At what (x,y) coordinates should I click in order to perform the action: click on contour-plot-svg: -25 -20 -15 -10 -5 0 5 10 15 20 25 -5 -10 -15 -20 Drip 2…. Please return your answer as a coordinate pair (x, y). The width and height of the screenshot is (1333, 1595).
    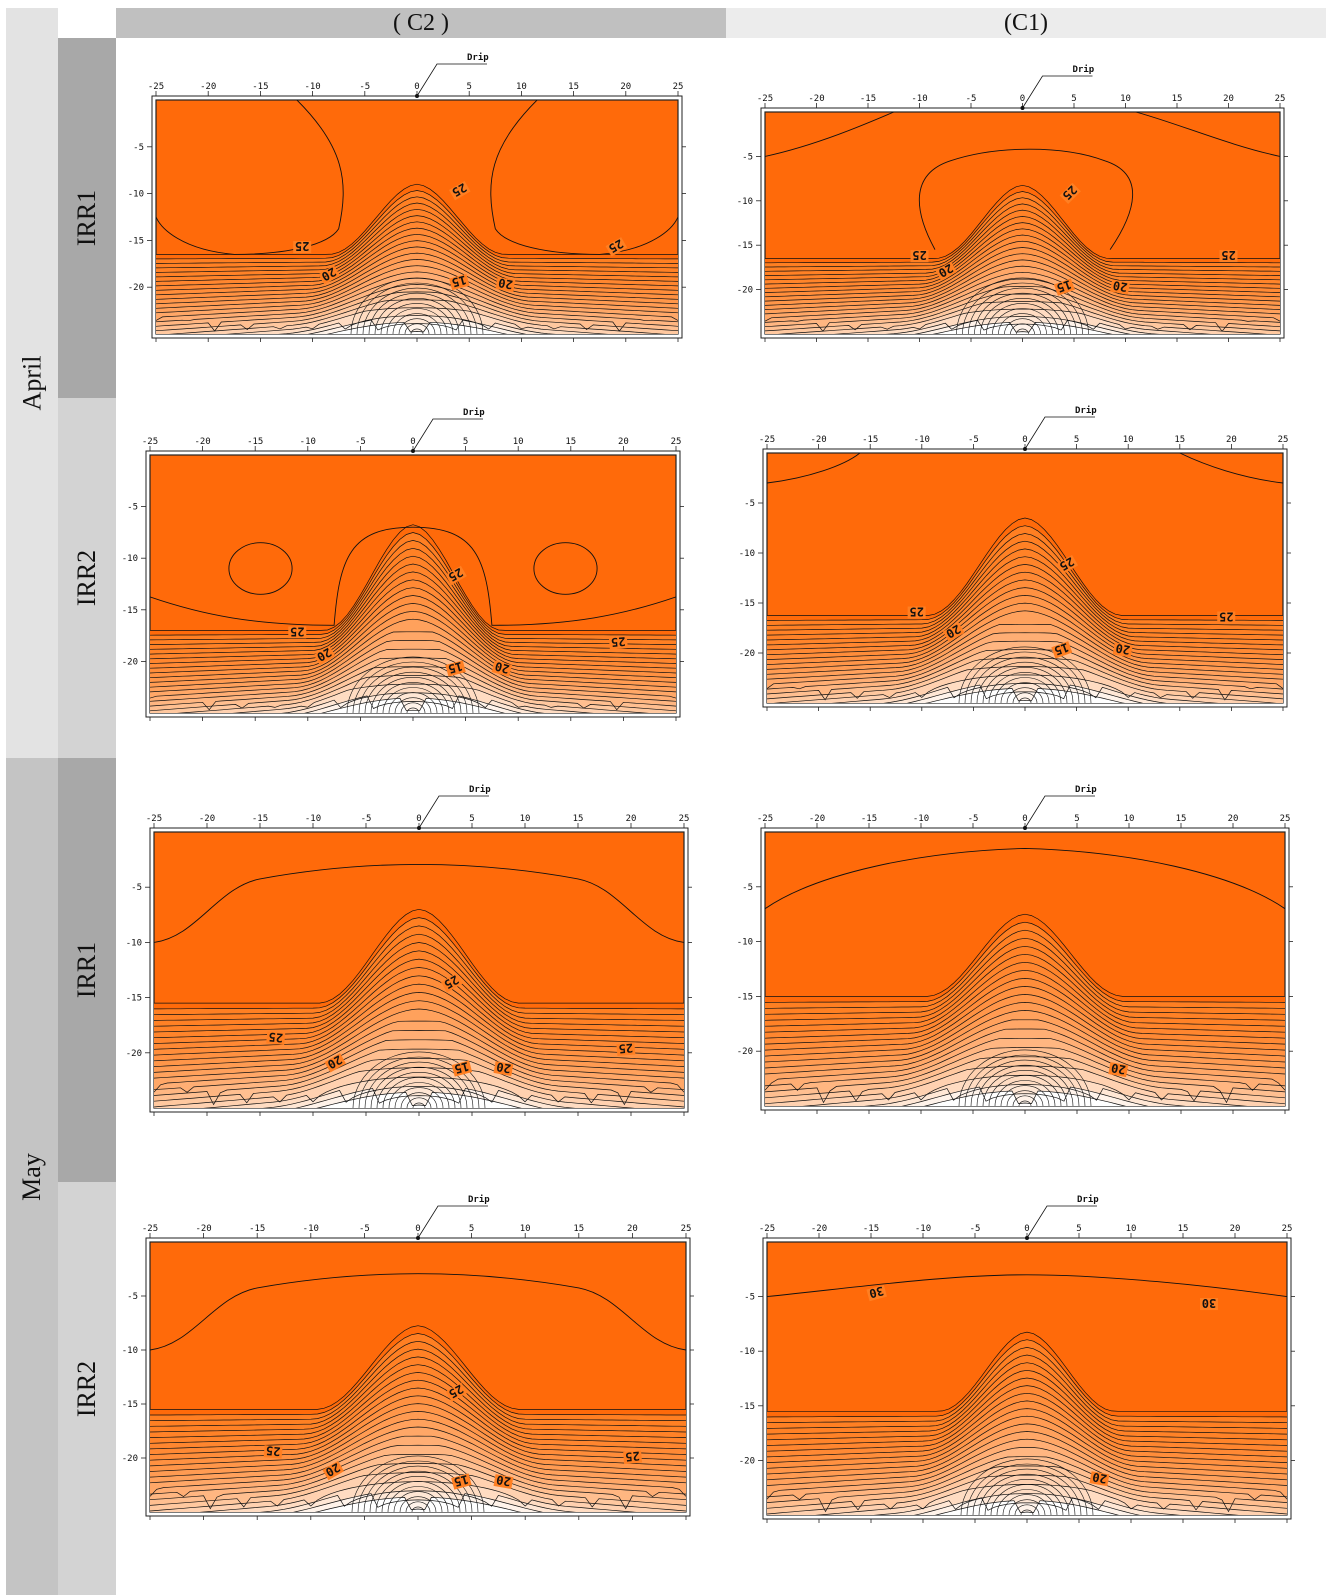
    Looking at the image, I should click on (408, 1357).